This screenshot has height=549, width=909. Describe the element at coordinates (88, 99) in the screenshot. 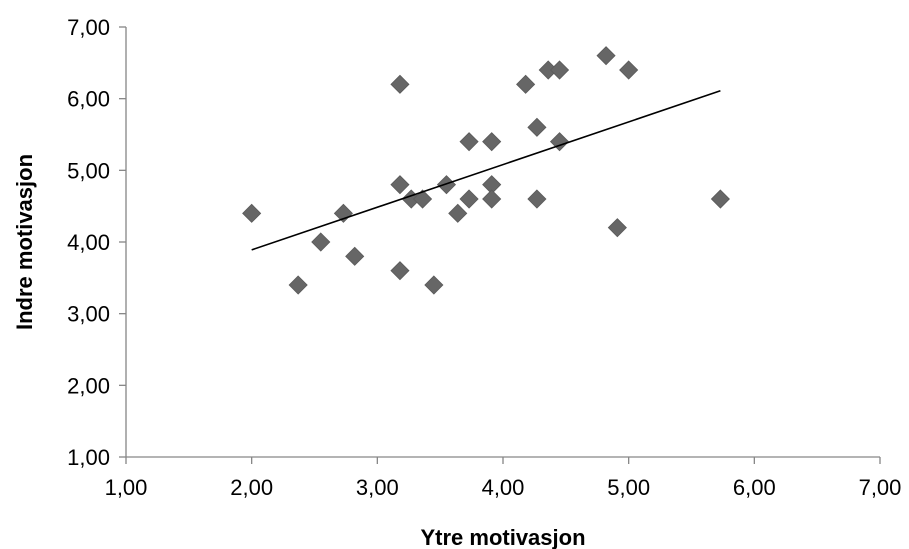

I see `y-tick-label: 6,00` at that location.